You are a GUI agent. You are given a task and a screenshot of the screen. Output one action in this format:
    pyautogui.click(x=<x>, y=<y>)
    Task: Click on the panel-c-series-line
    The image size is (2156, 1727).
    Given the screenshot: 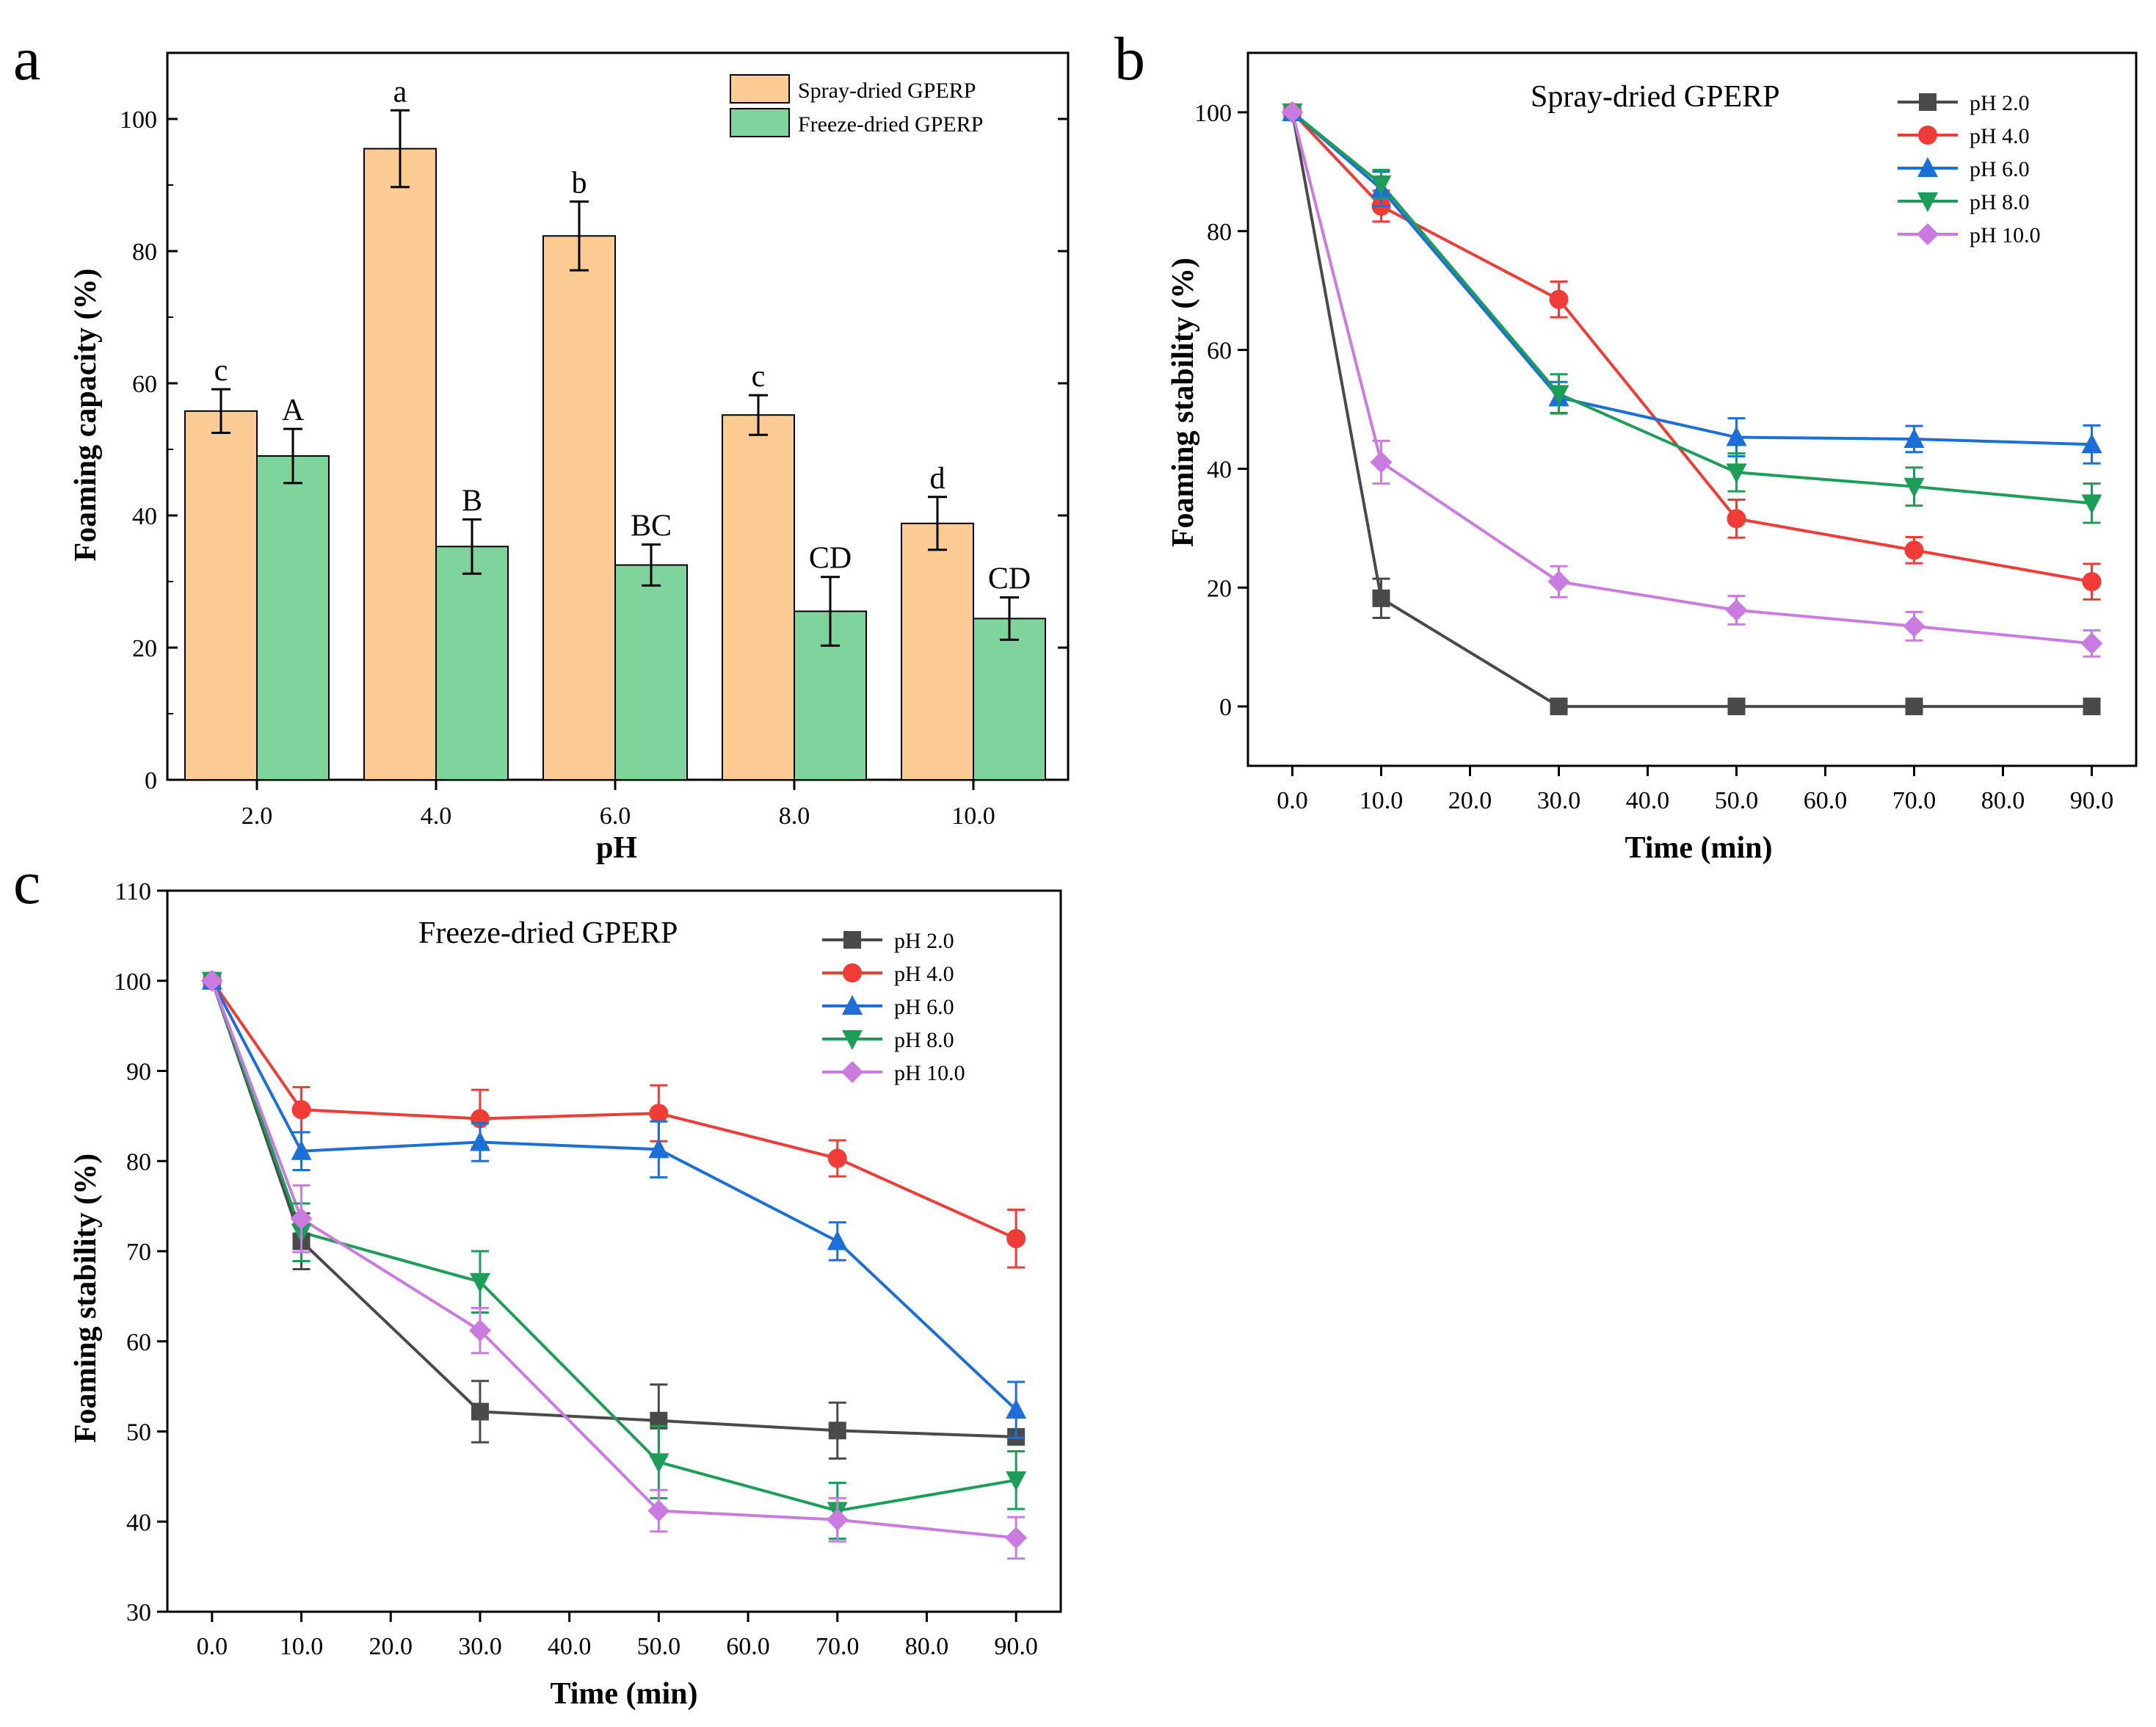 What is the action you would take?
    pyautogui.click(x=613, y=1209)
    